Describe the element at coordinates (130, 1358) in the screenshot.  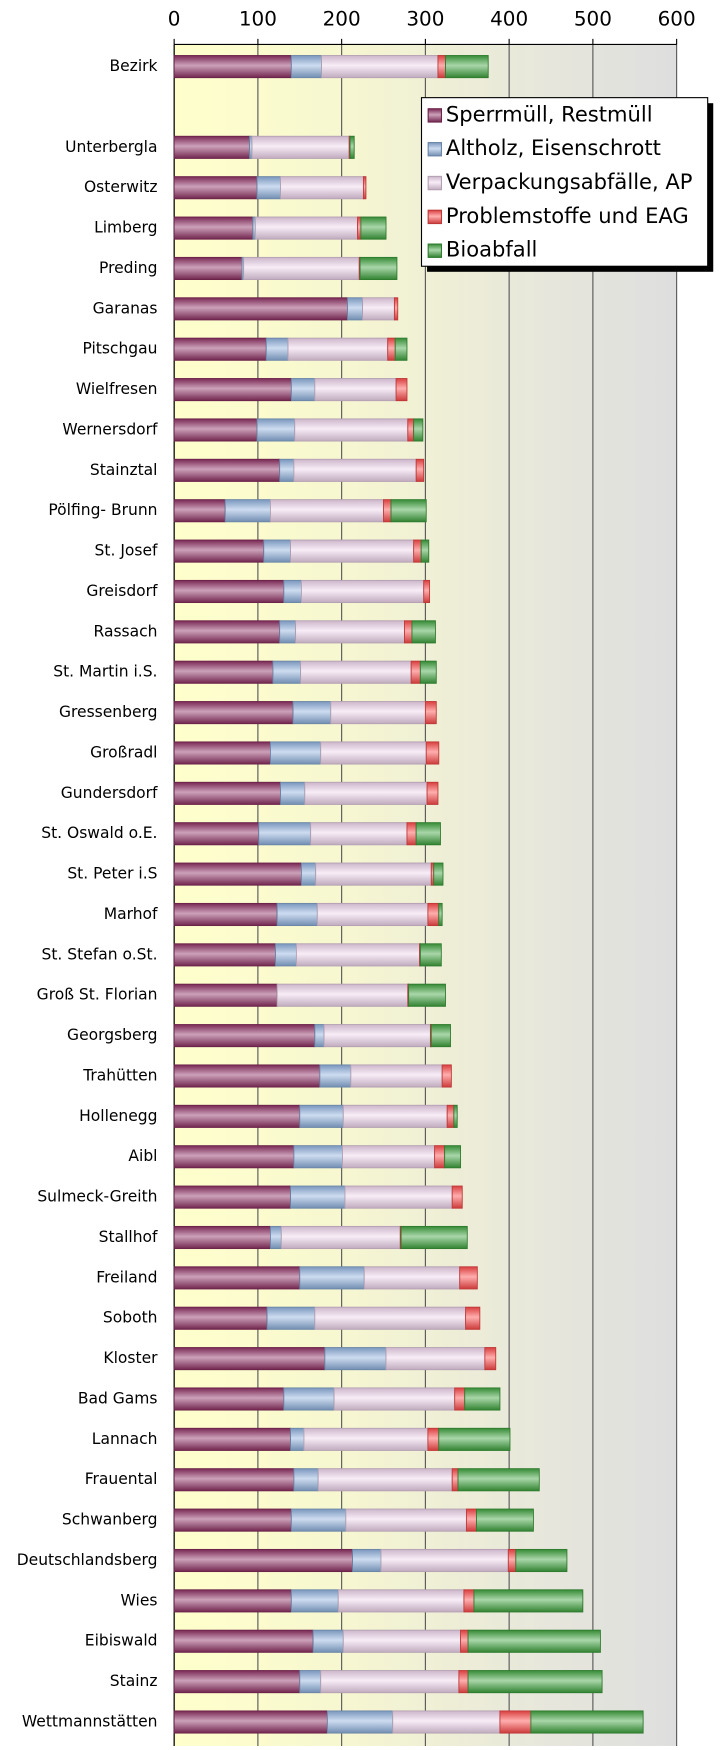
I see `y-tick-label: Kloster` at that location.